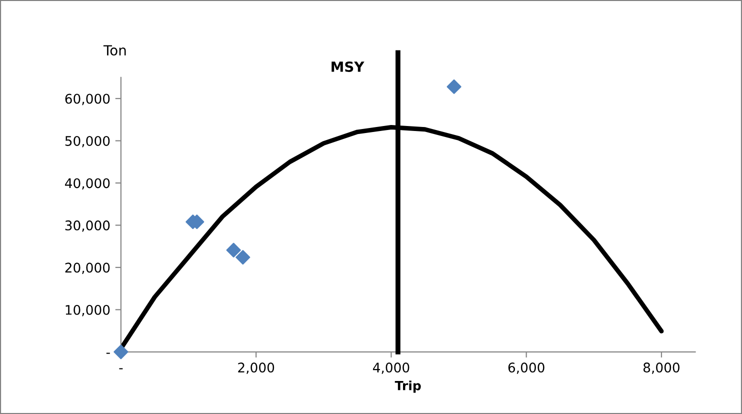  What do you see at coordinates (87, 184) in the screenshot?
I see `y-tick-label: 40,000` at bounding box center [87, 184].